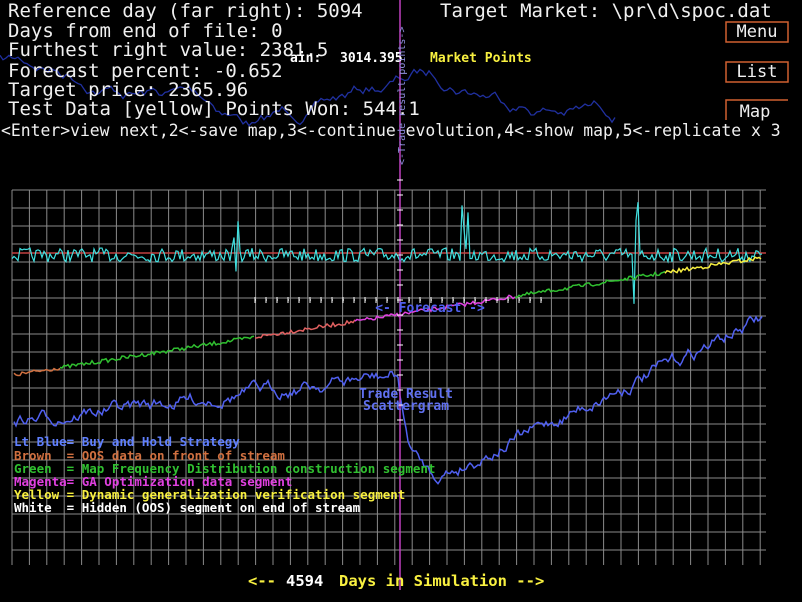  I want to click on furthest-right-value: Furthest right value: 2381.5, so click(168, 50).